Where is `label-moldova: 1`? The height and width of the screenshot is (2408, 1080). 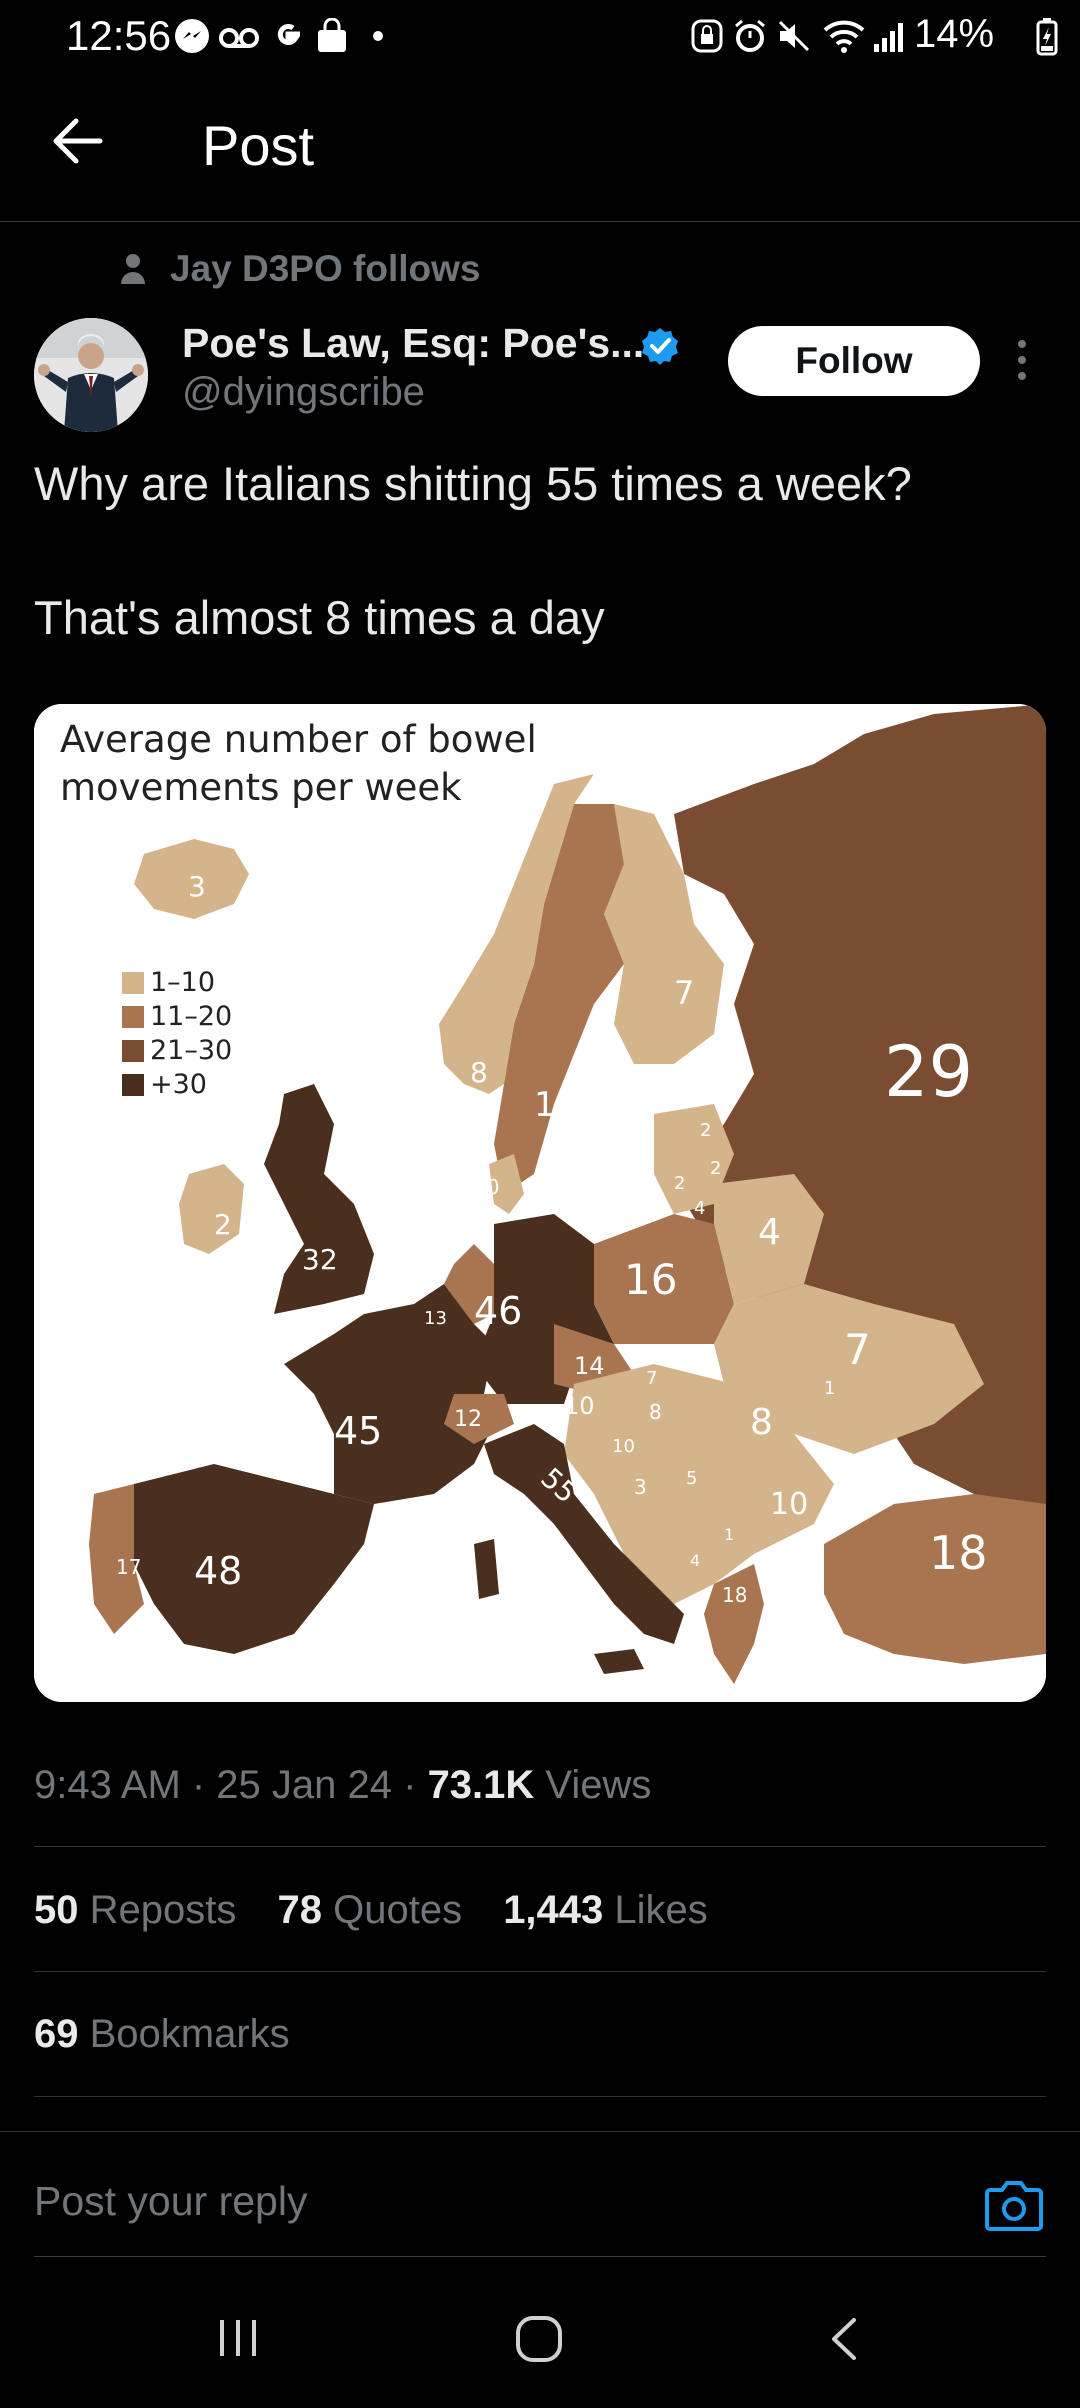
label-moldova: 1 is located at coordinates (829, 1388).